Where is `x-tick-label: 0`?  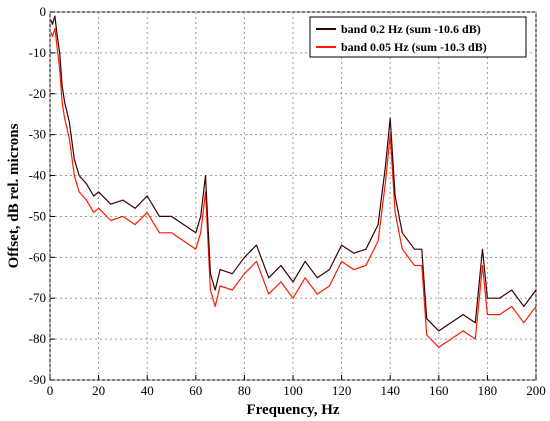 x-tick-label: 0 is located at coordinates (50, 390).